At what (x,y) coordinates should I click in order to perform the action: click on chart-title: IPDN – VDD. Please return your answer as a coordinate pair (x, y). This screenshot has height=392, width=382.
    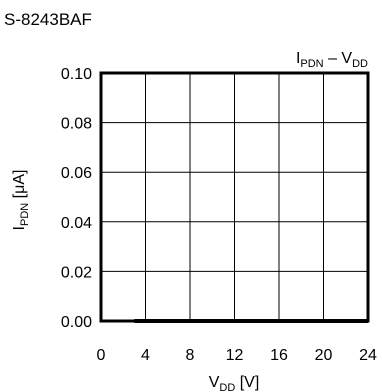
    Looking at the image, I should click on (332, 60).